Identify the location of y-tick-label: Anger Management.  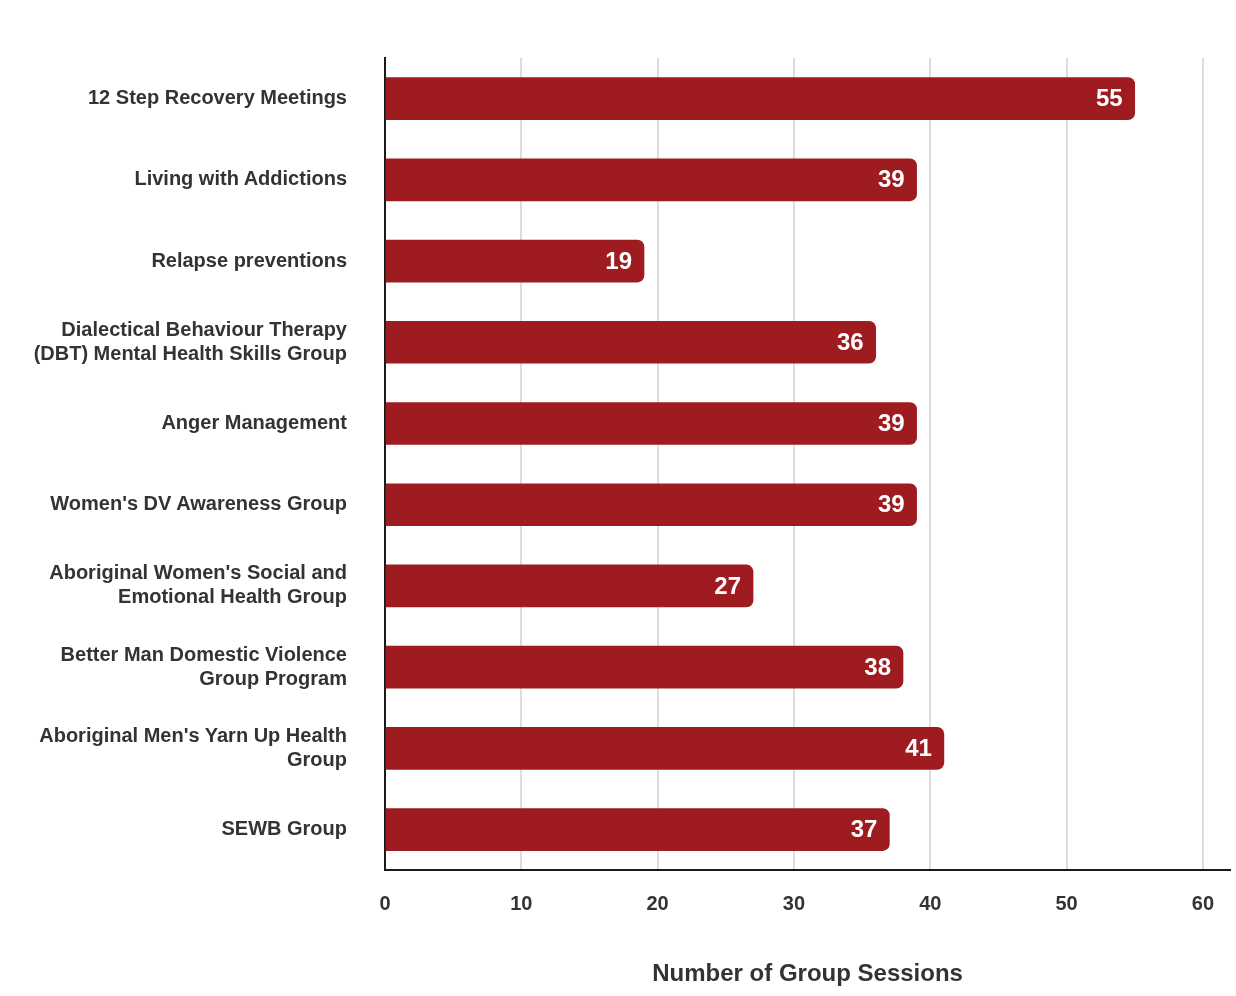
(254, 422).